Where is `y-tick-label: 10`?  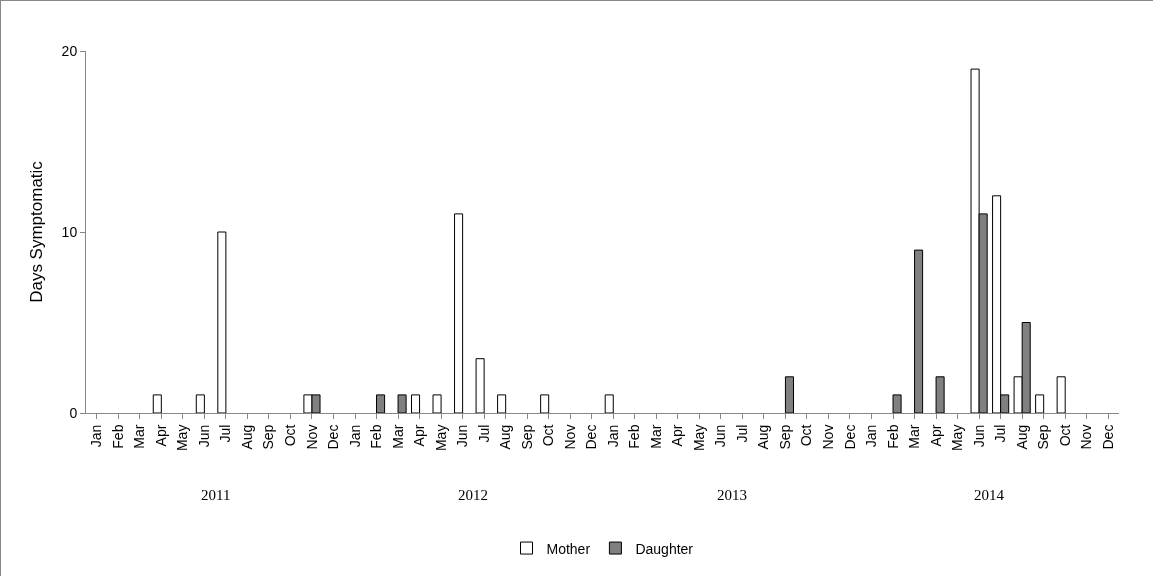 y-tick-label: 10 is located at coordinates (69, 231).